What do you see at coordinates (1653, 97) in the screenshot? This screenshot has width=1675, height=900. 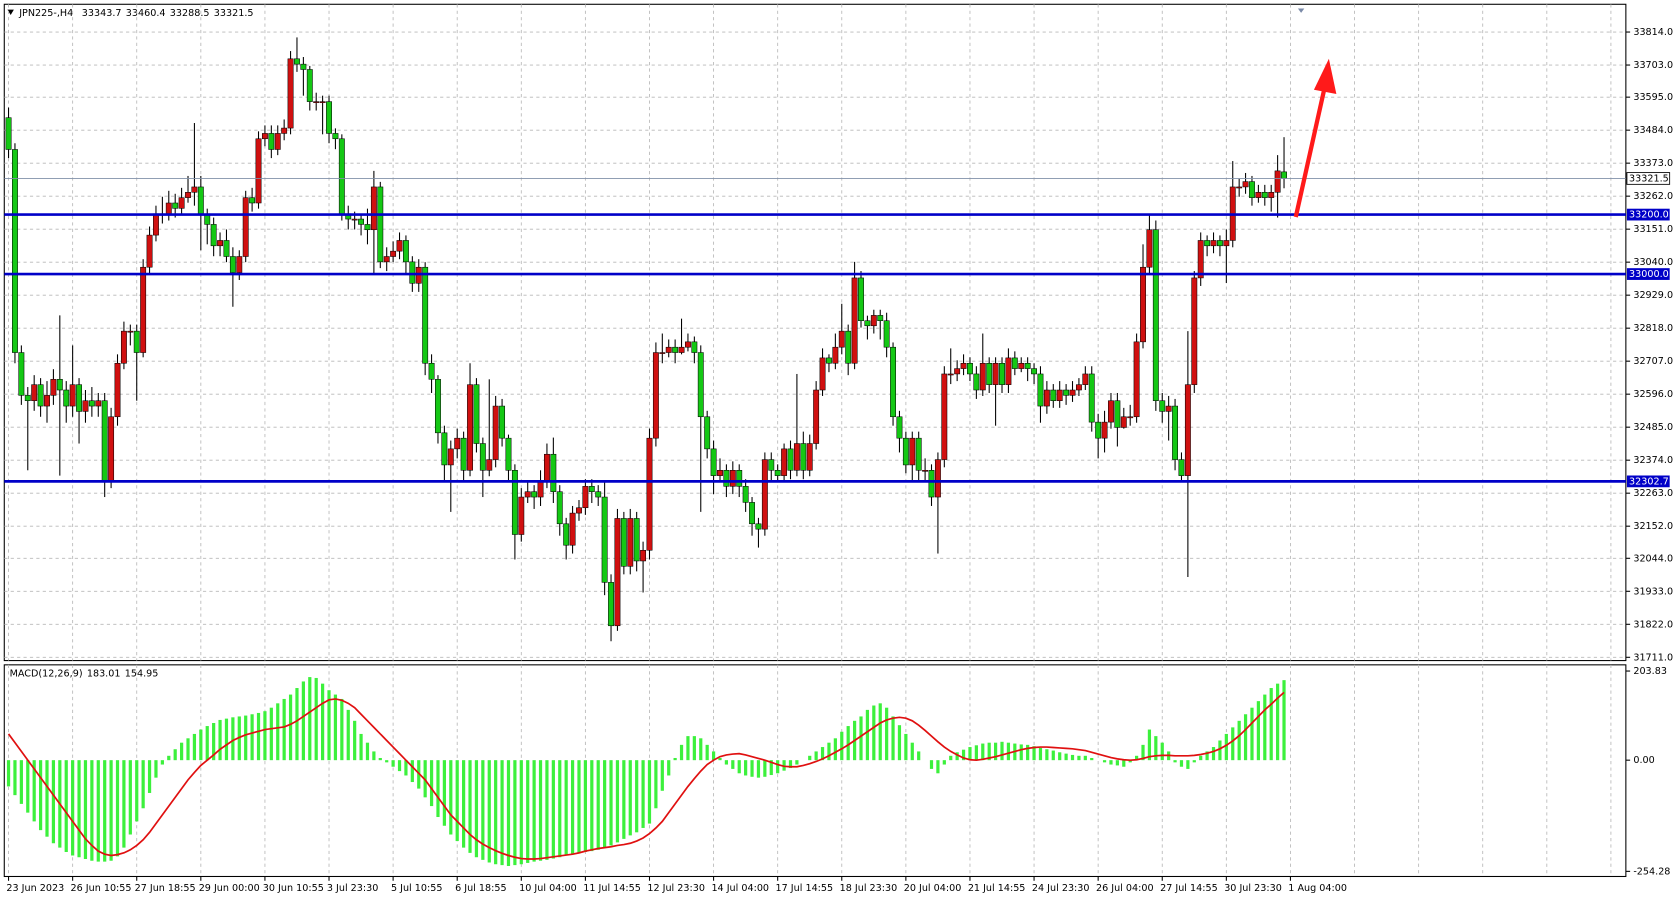 I see `y-tick-label: 33595.0` at bounding box center [1653, 97].